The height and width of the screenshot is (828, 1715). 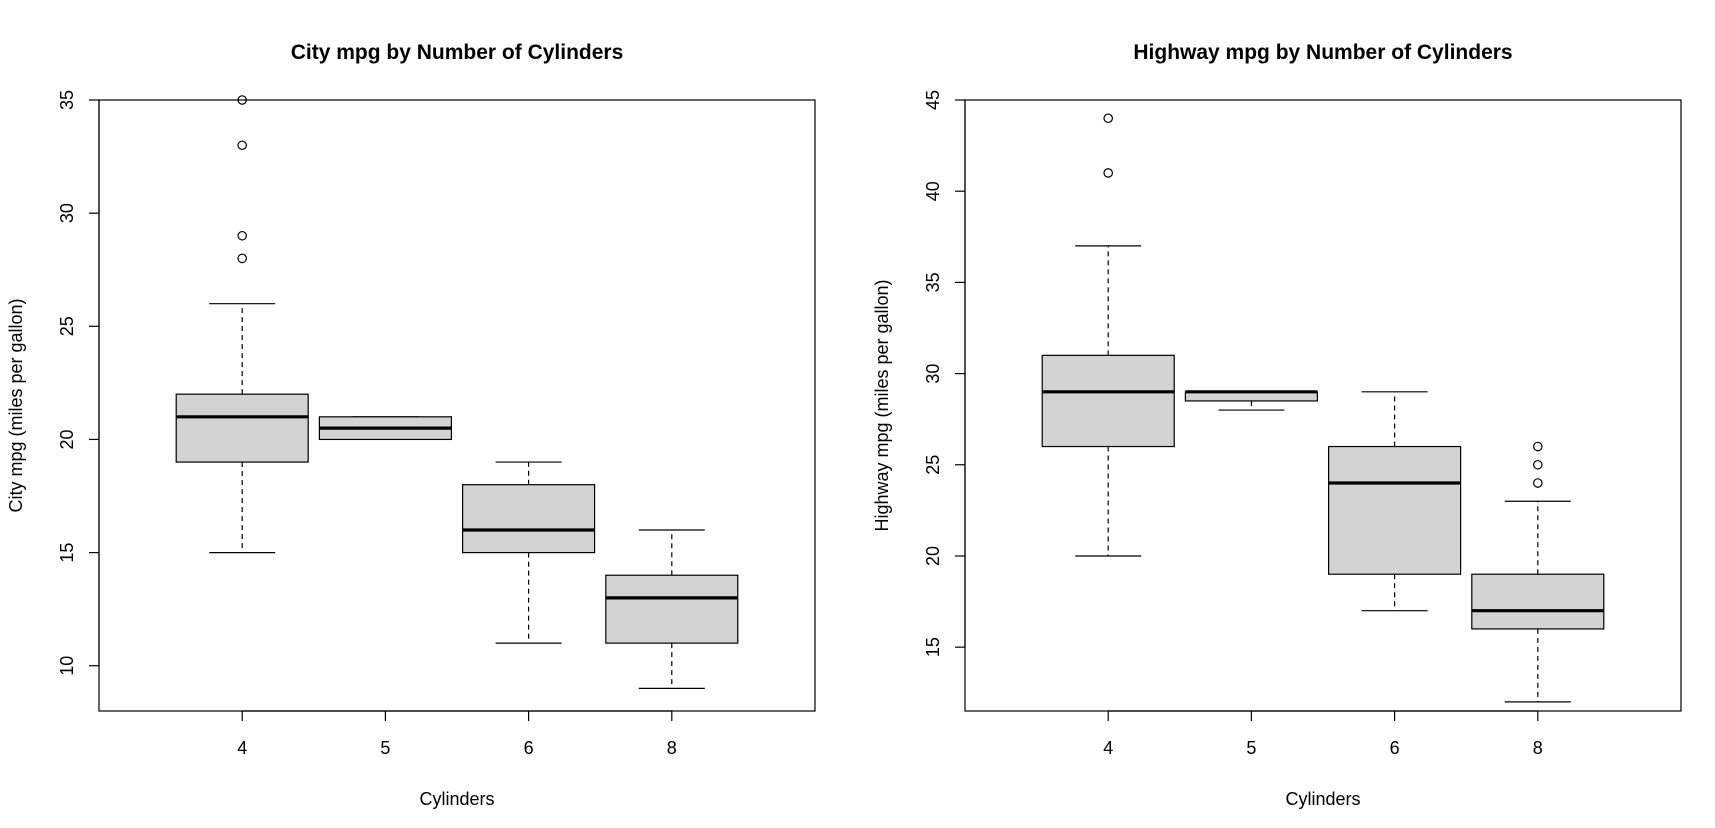 What do you see at coordinates (882, 405) in the screenshot?
I see `y-axis-label: Highway mpg (miles per gallon)` at bounding box center [882, 405].